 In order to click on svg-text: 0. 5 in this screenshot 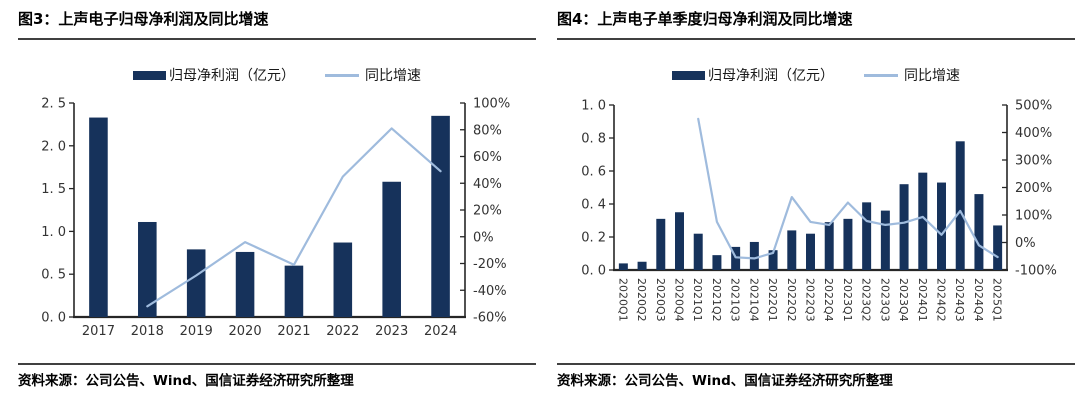, I will do `click(53, 275)`.